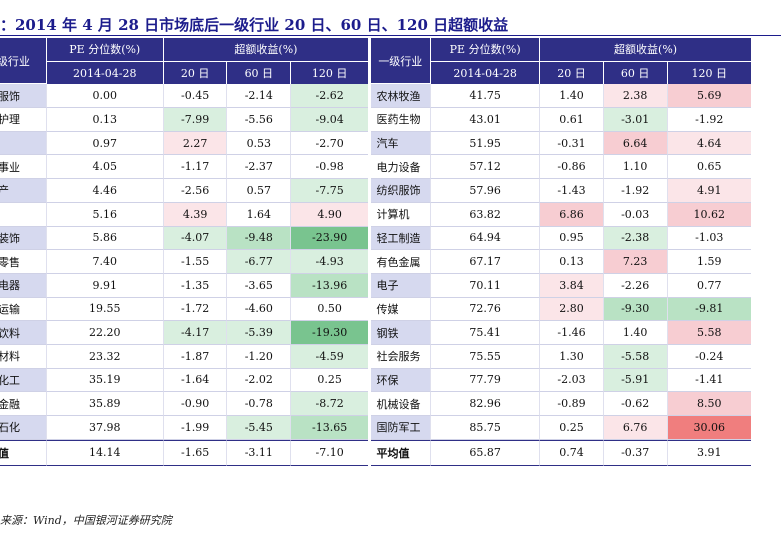 This screenshot has width=781, height=536. What do you see at coordinates (708, 191) in the screenshot?
I see `excess-120d-cell: 4.91` at bounding box center [708, 191].